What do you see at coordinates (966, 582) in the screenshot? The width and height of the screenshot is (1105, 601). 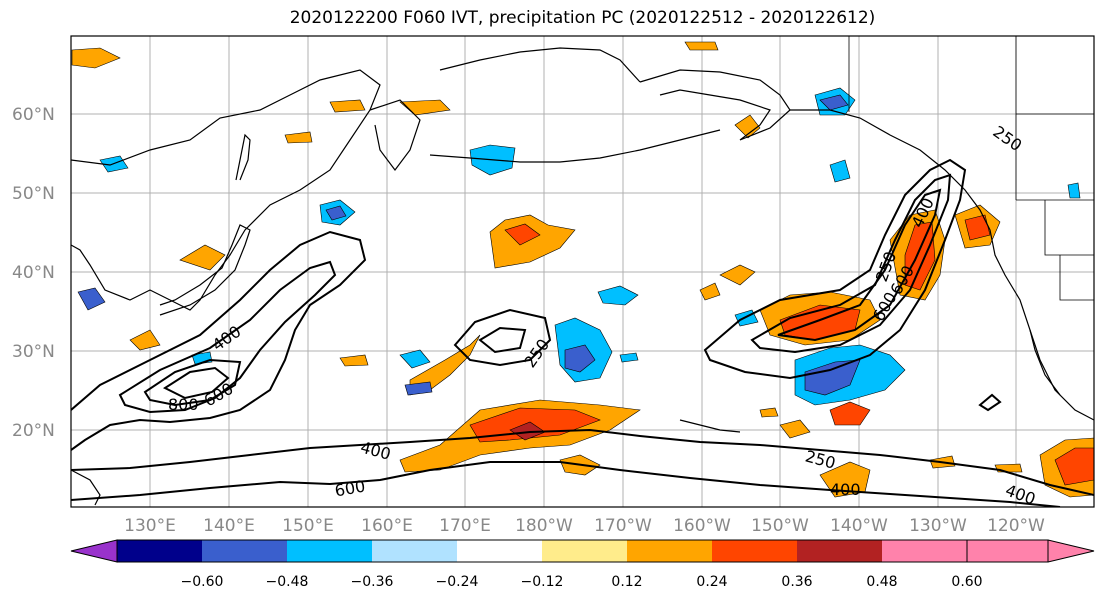 I see `colorbar-tick-label: 0.60` at bounding box center [966, 582].